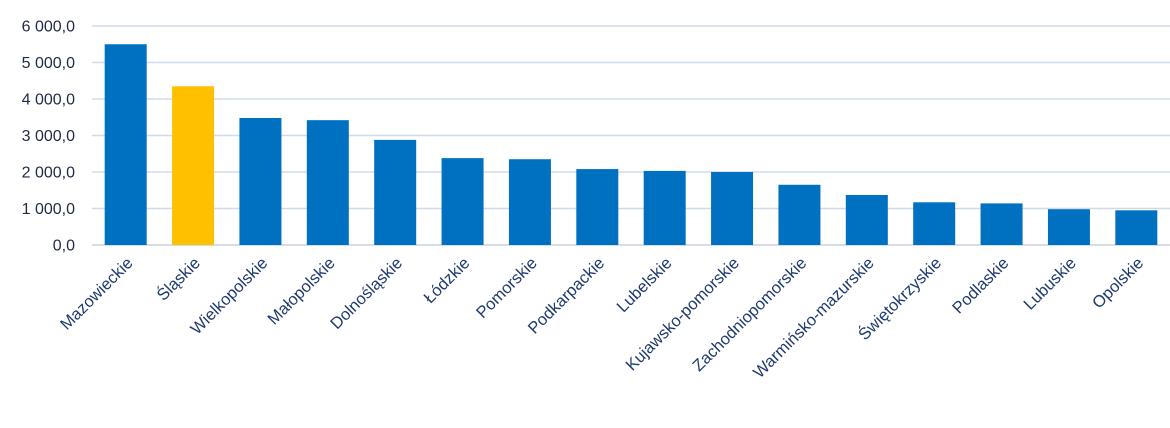 The width and height of the screenshot is (1170, 428). What do you see at coordinates (48, 173) in the screenshot?
I see `y-tick-label: 2 000,0` at bounding box center [48, 173].